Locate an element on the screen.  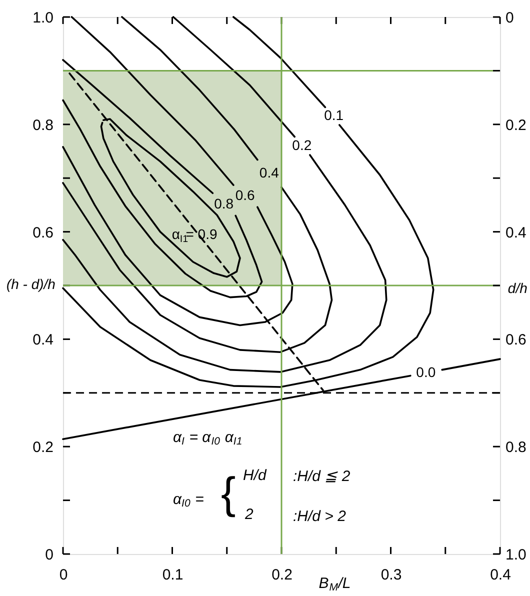
y2-tick-label: 0.2 is located at coordinates (516, 125).